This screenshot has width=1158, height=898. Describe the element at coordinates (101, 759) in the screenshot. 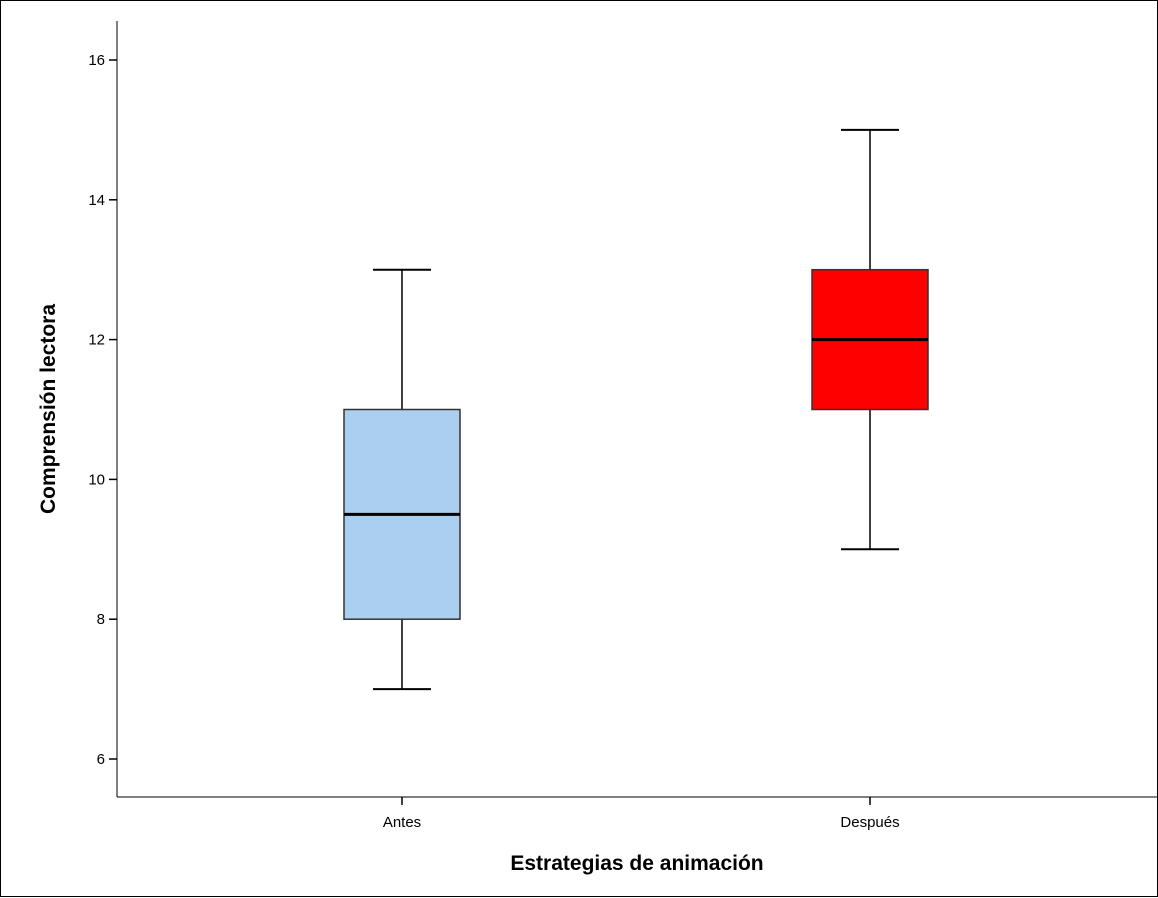

I see `y-tick-label: 6` at that location.